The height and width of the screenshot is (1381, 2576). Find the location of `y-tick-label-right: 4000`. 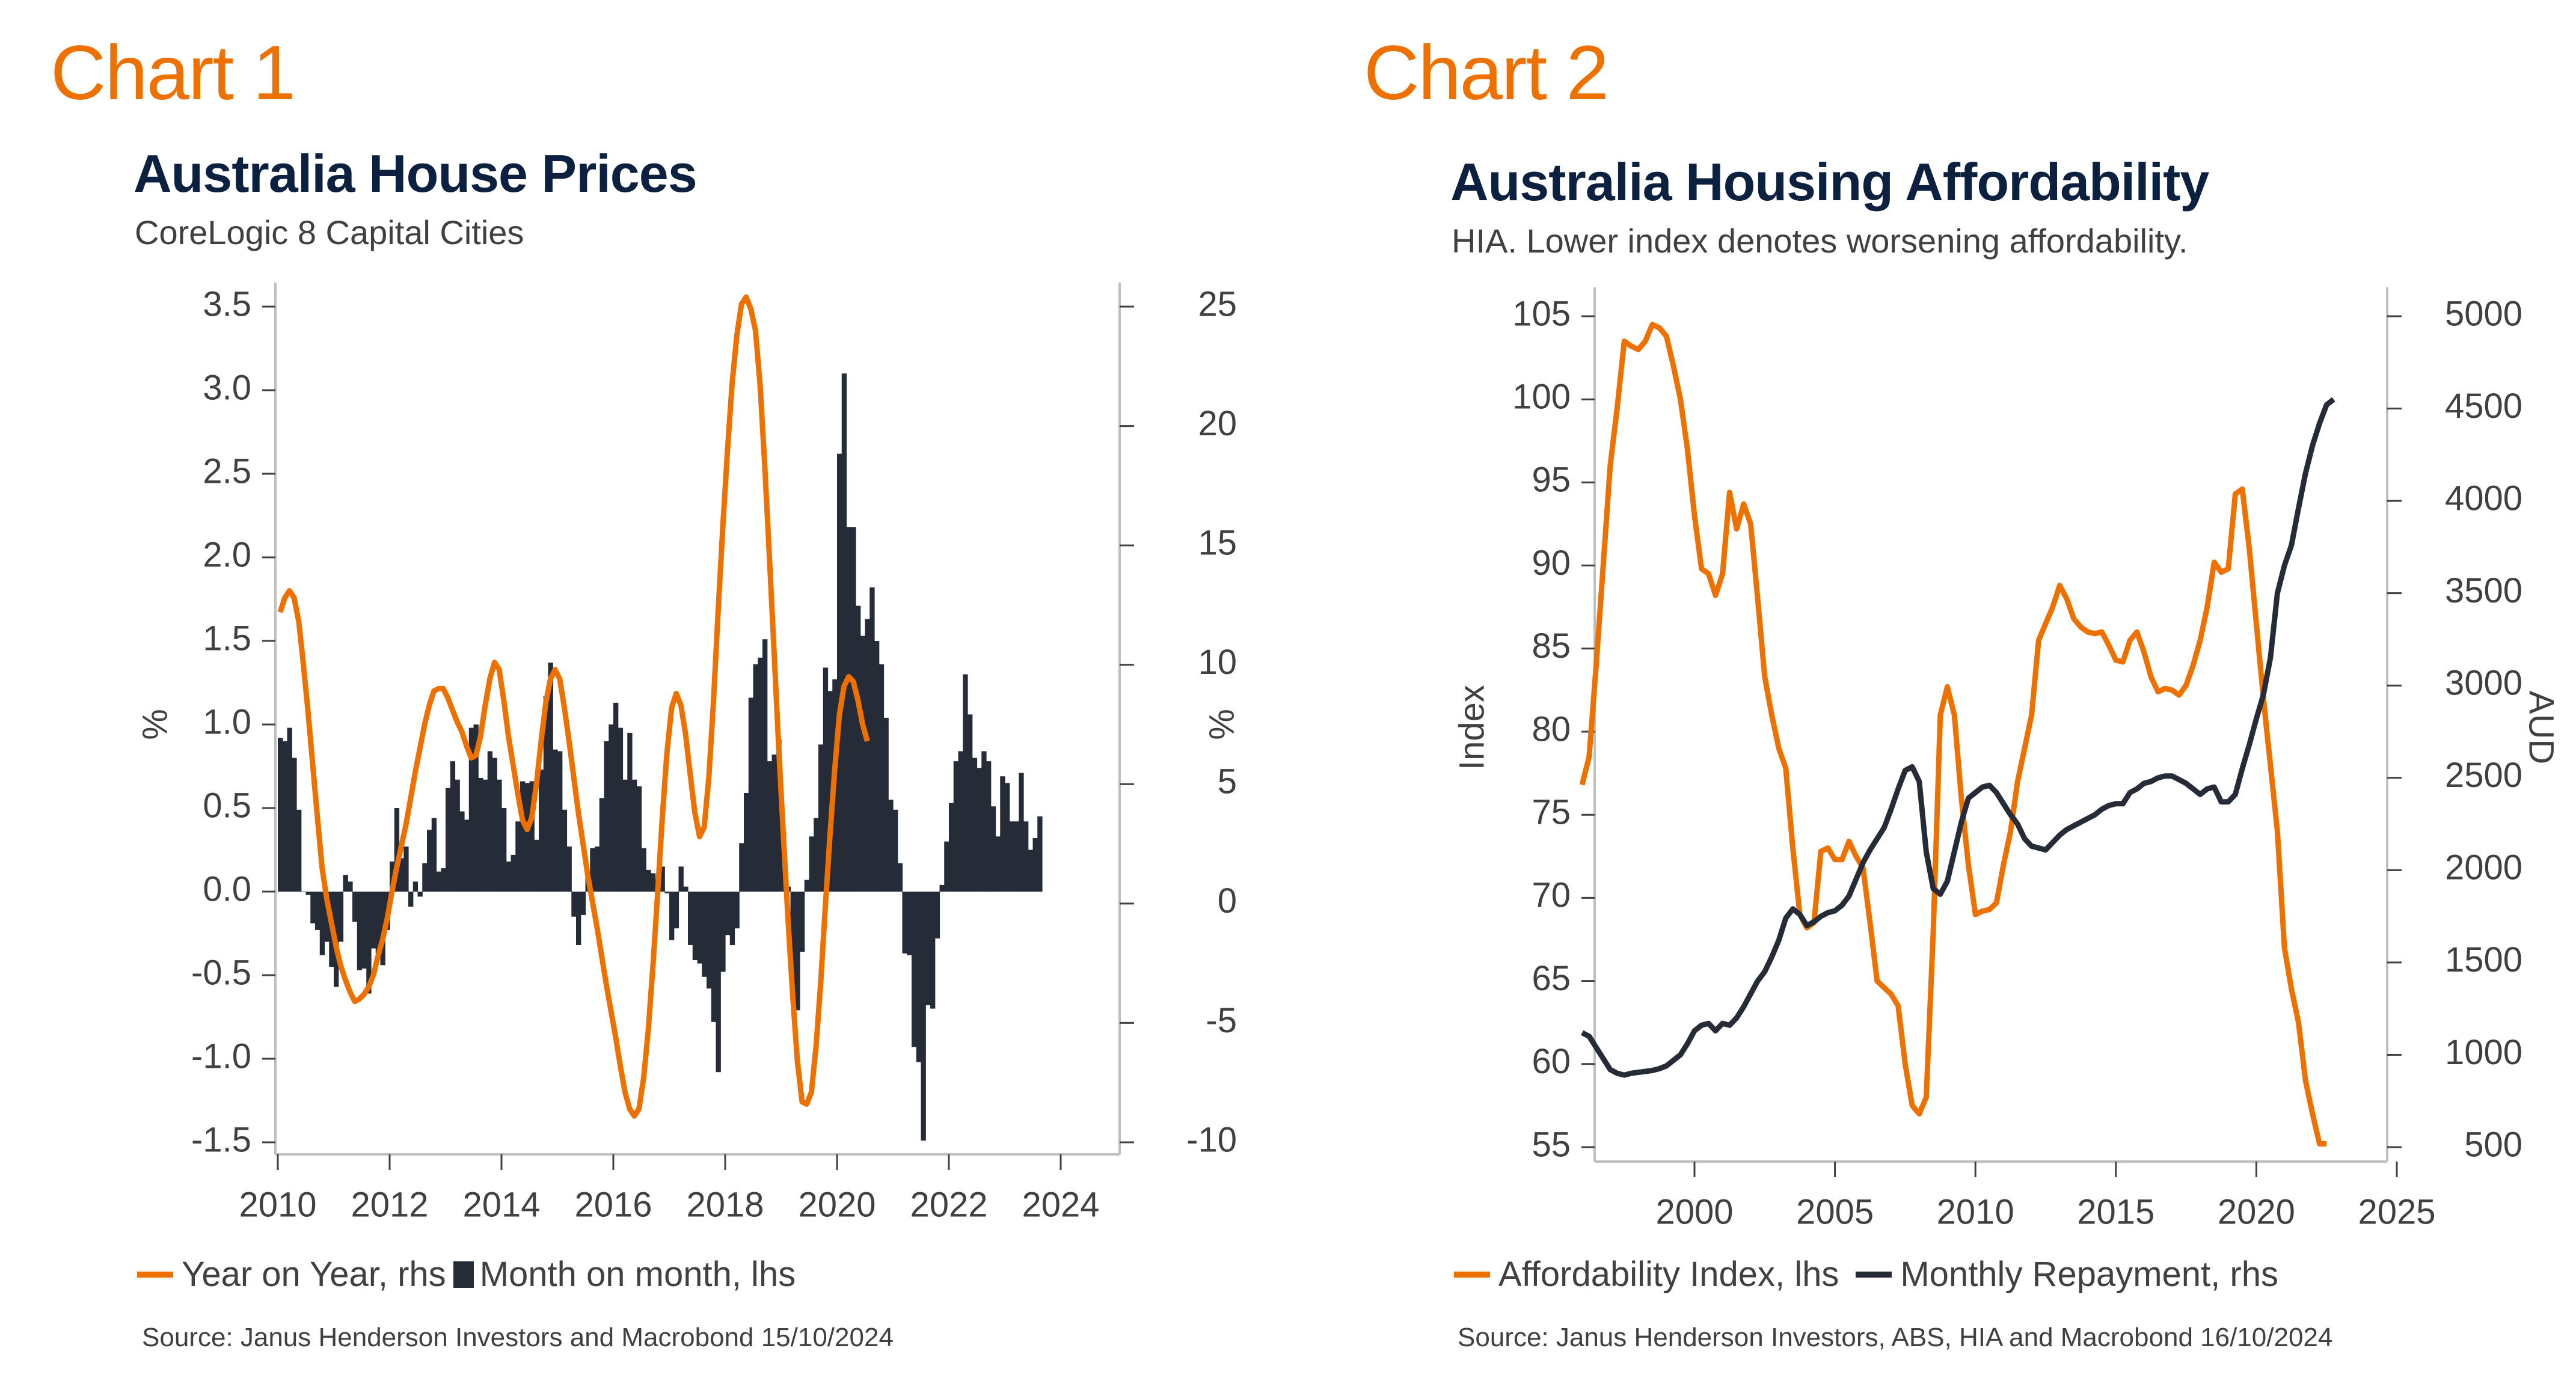

y-tick-label-right: 4000 is located at coordinates (2483, 498).